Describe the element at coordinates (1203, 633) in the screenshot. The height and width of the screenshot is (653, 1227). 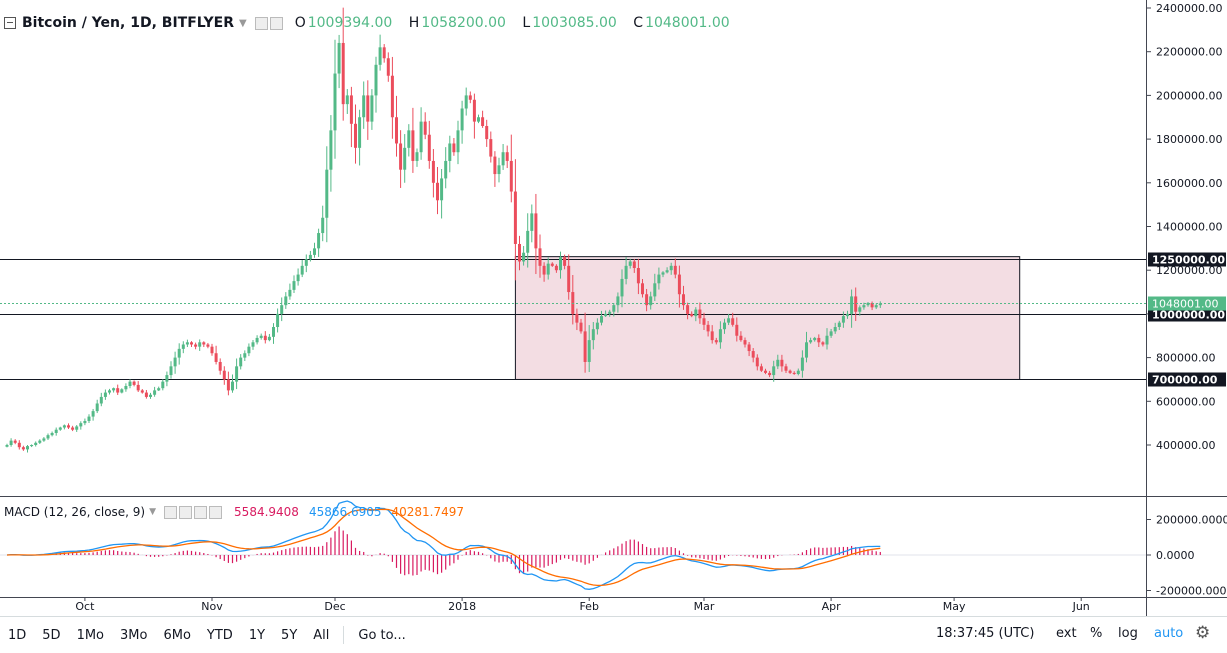
I see `gear-icon: ⚙` at that location.